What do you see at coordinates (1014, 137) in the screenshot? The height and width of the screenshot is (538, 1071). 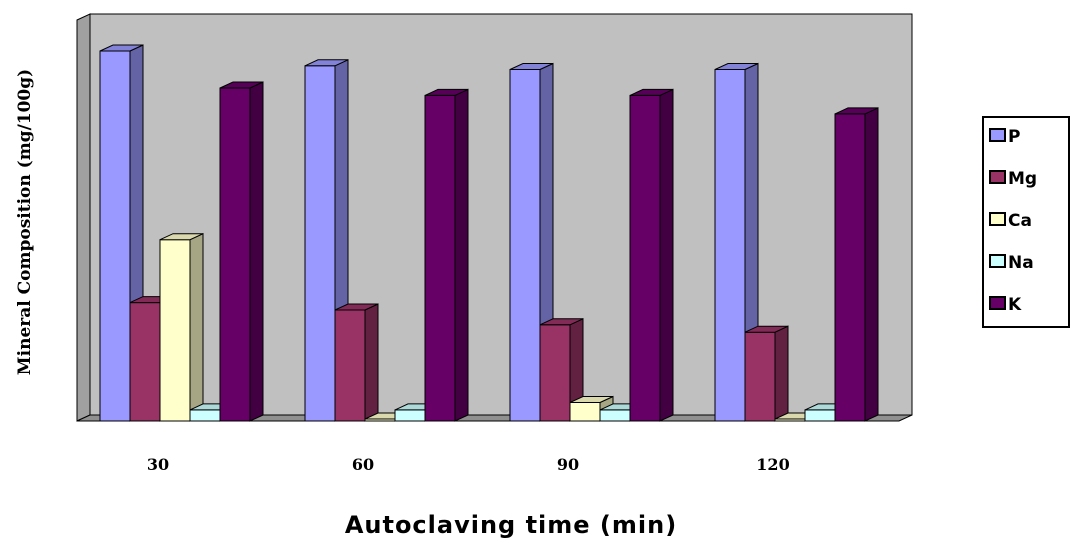 I see `legend-label: P` at bounding box center [1014, 137].